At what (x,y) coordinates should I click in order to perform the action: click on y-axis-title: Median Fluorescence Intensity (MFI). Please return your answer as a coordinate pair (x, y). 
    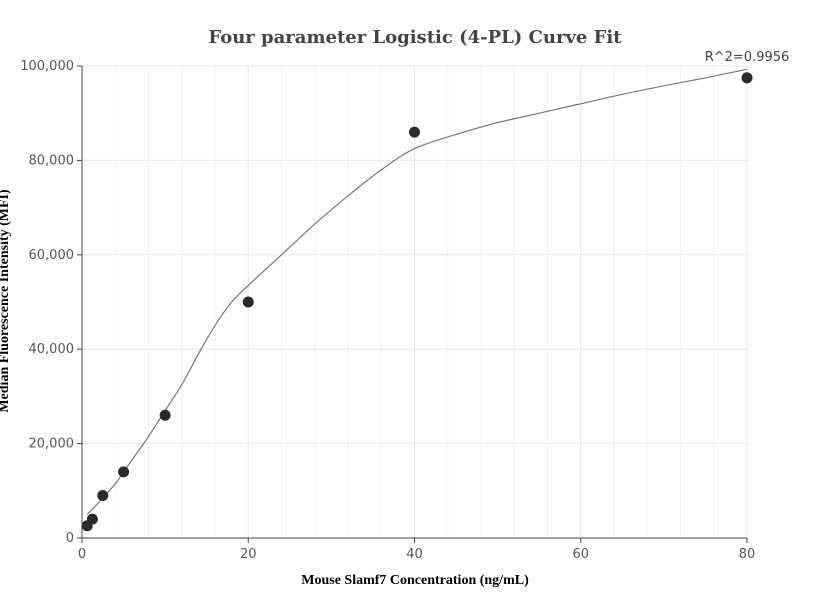
    Looking at the image, I should click on (6, 301).